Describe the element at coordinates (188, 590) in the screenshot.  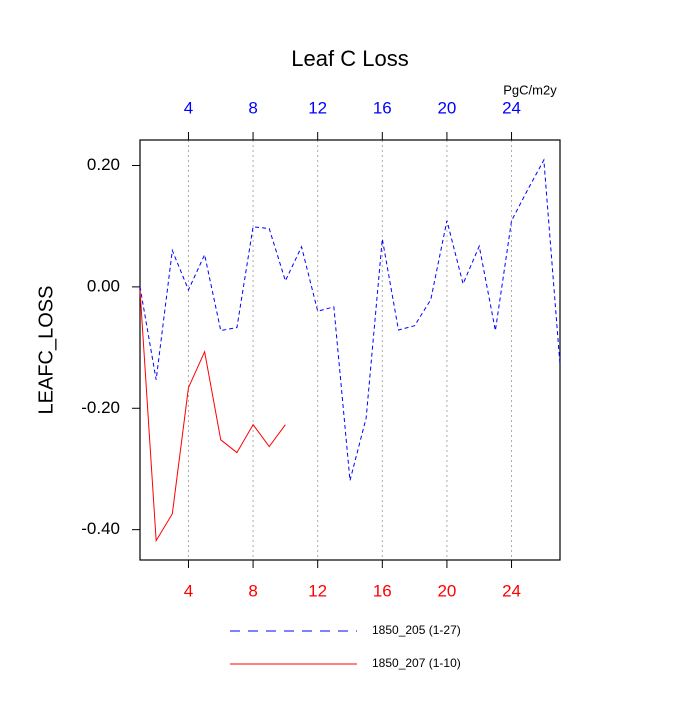
I see `x-tick-label: 4` at that location.